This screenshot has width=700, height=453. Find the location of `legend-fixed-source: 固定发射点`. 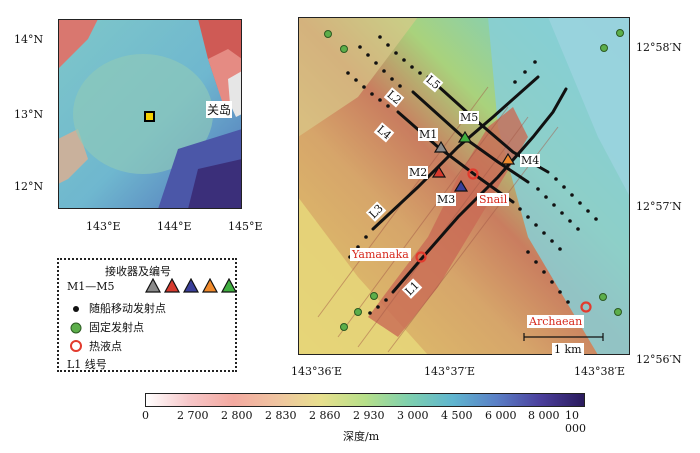

legend-fixed-source: 固定发射点 is located at coordinates (116, 327).